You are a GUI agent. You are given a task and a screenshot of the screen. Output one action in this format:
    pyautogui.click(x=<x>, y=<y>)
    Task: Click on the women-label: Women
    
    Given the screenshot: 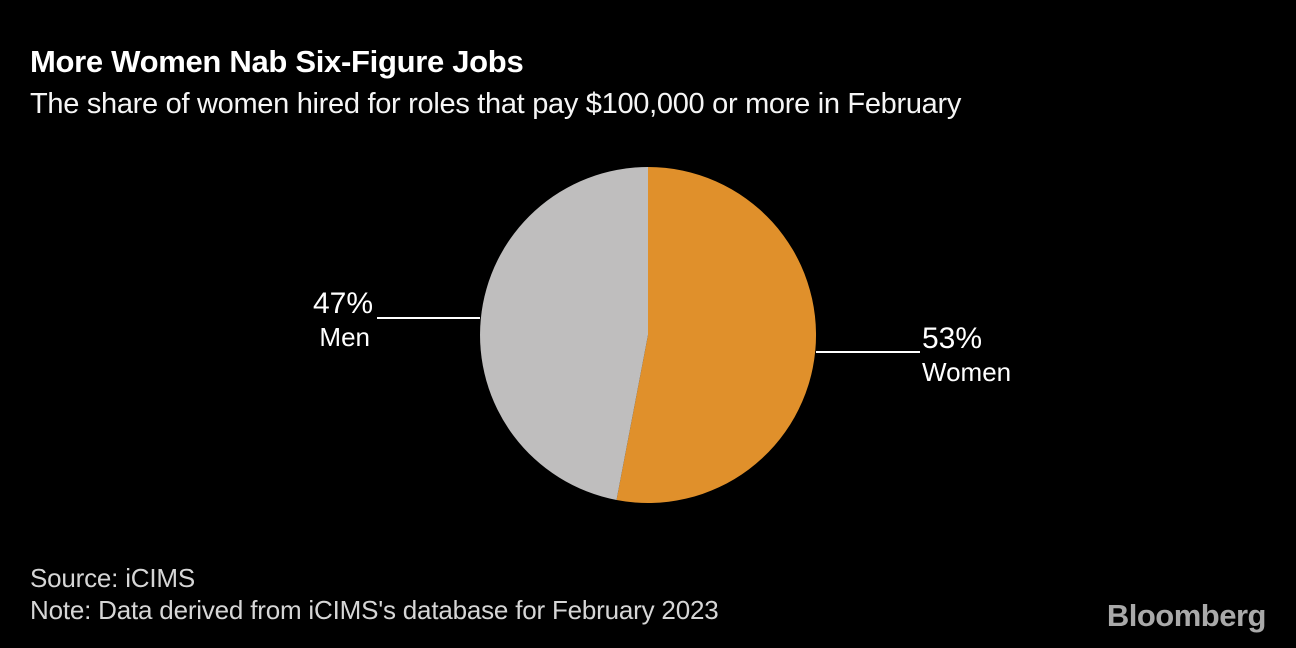 What is the action you would take?
    pyautogui.click(x=967, y=372)
    